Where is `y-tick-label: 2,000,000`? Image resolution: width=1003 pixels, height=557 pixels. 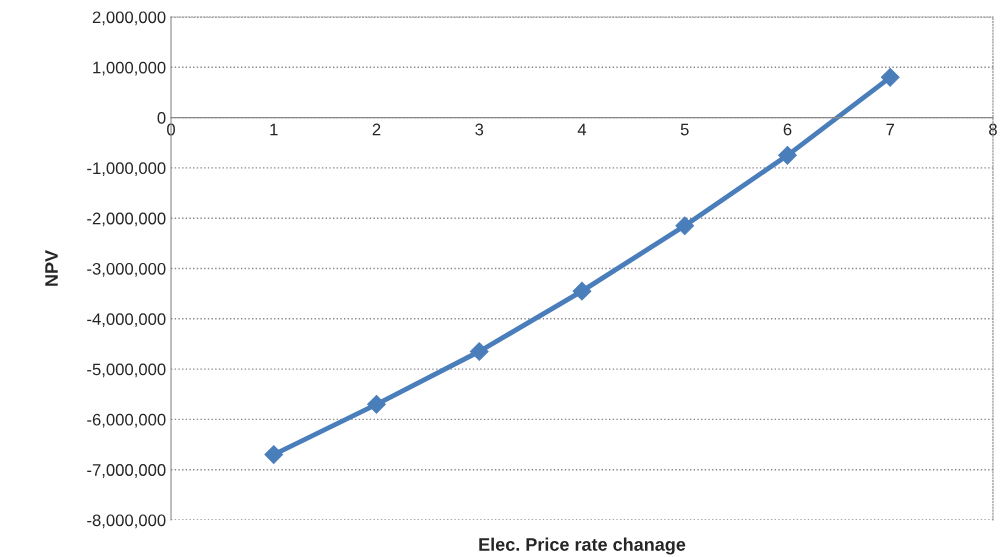 y-tick-label: 2,000,000 is located at coordinates (129, 18).